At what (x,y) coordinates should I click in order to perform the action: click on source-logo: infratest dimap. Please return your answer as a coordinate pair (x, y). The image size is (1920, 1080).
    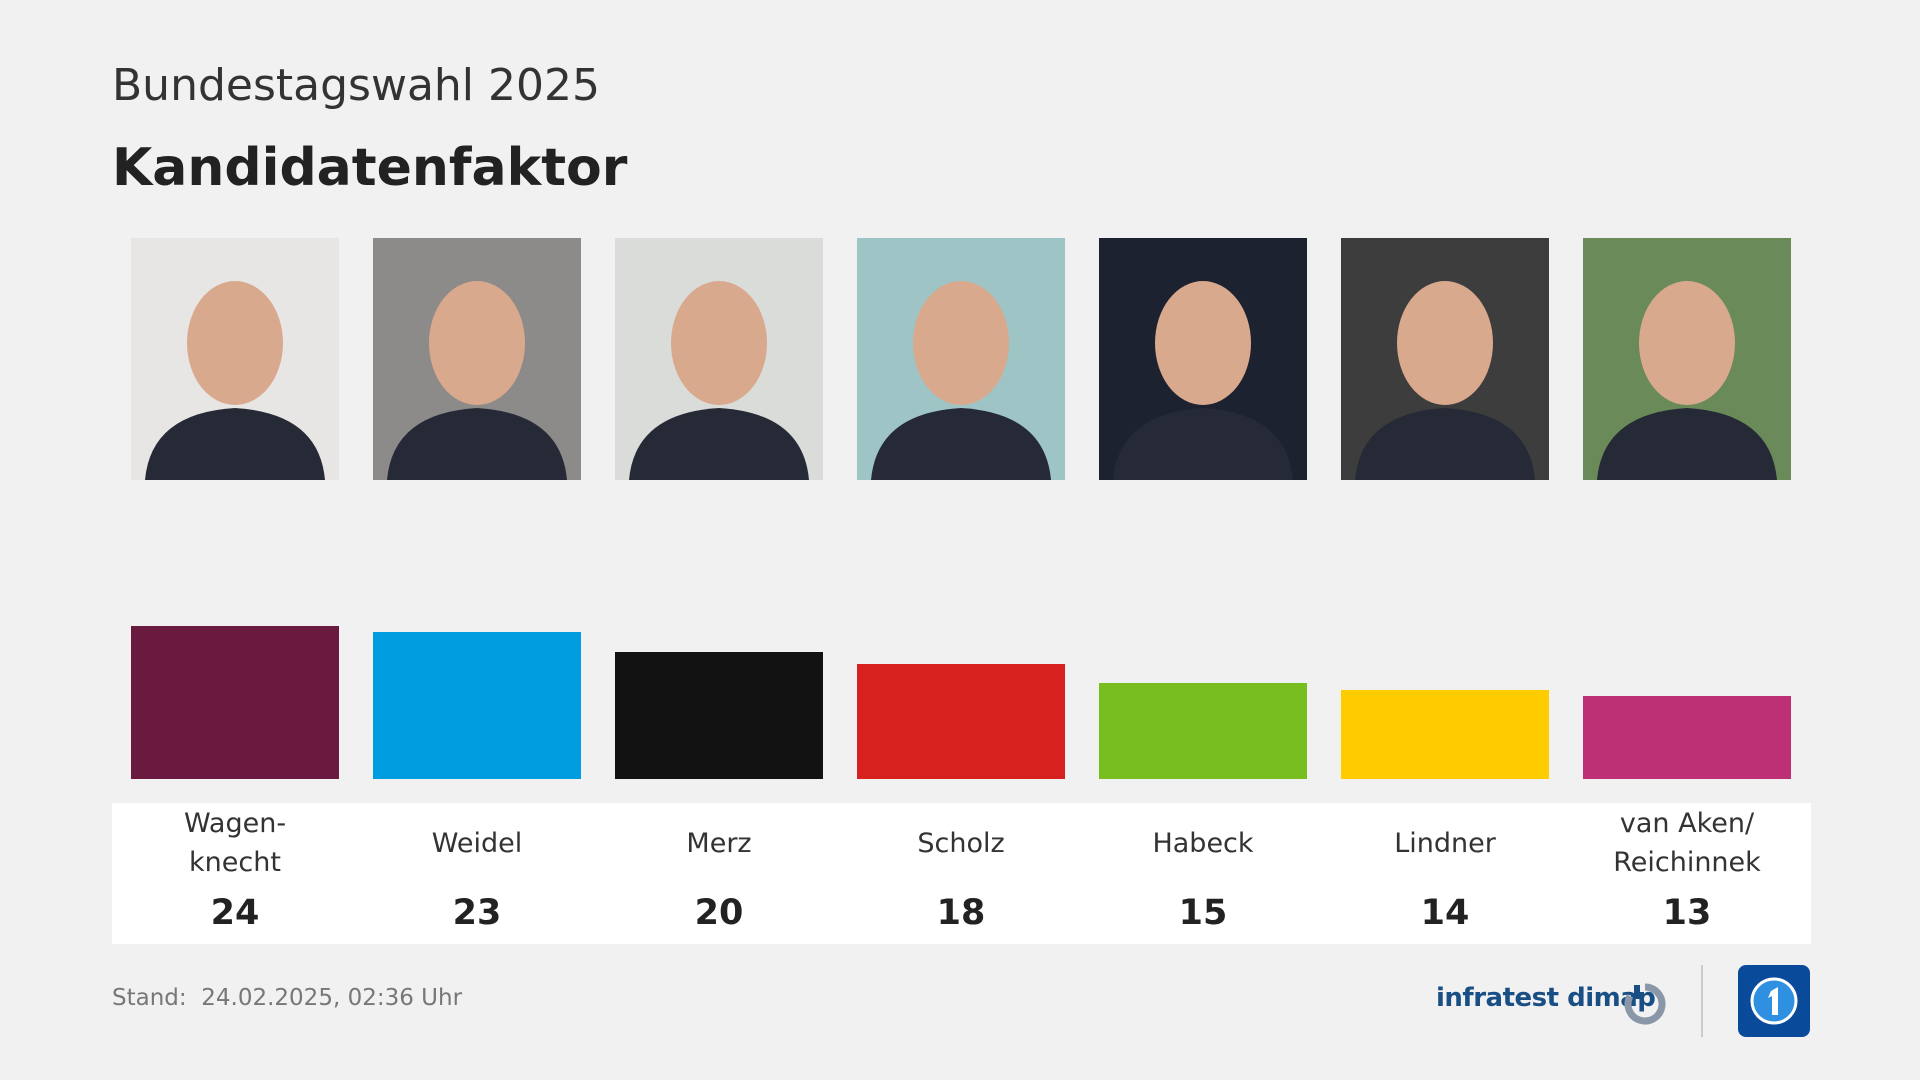
    Looking at the image, I should click on (1546, 998).